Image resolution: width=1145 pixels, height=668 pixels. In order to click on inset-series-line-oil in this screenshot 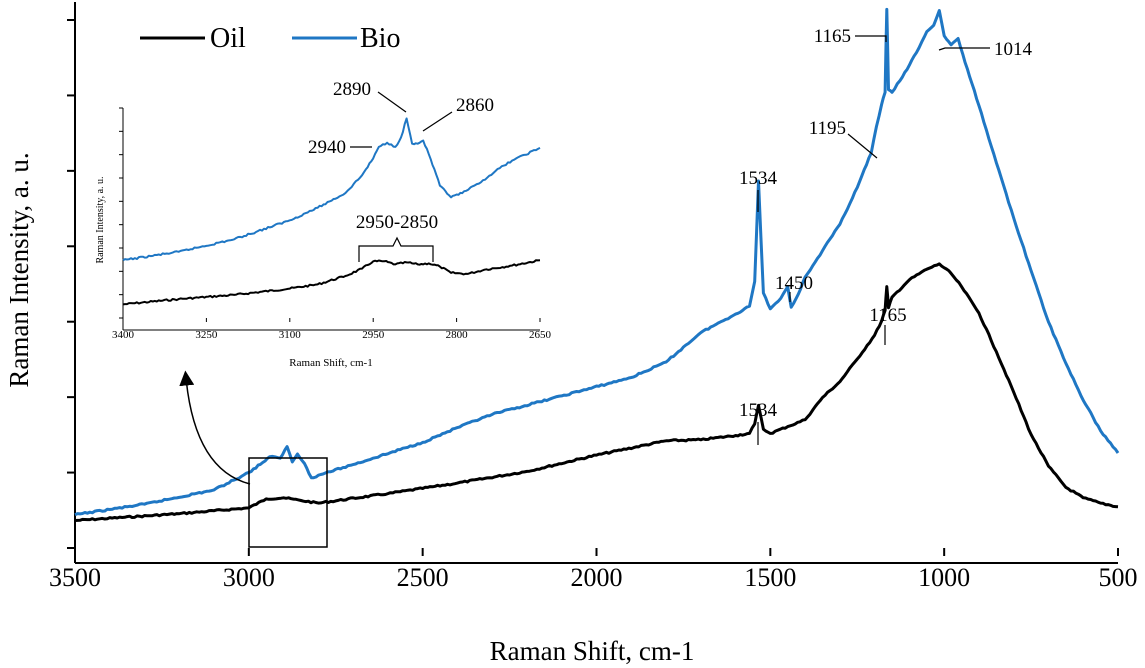, I will do `click(331, 282)`.